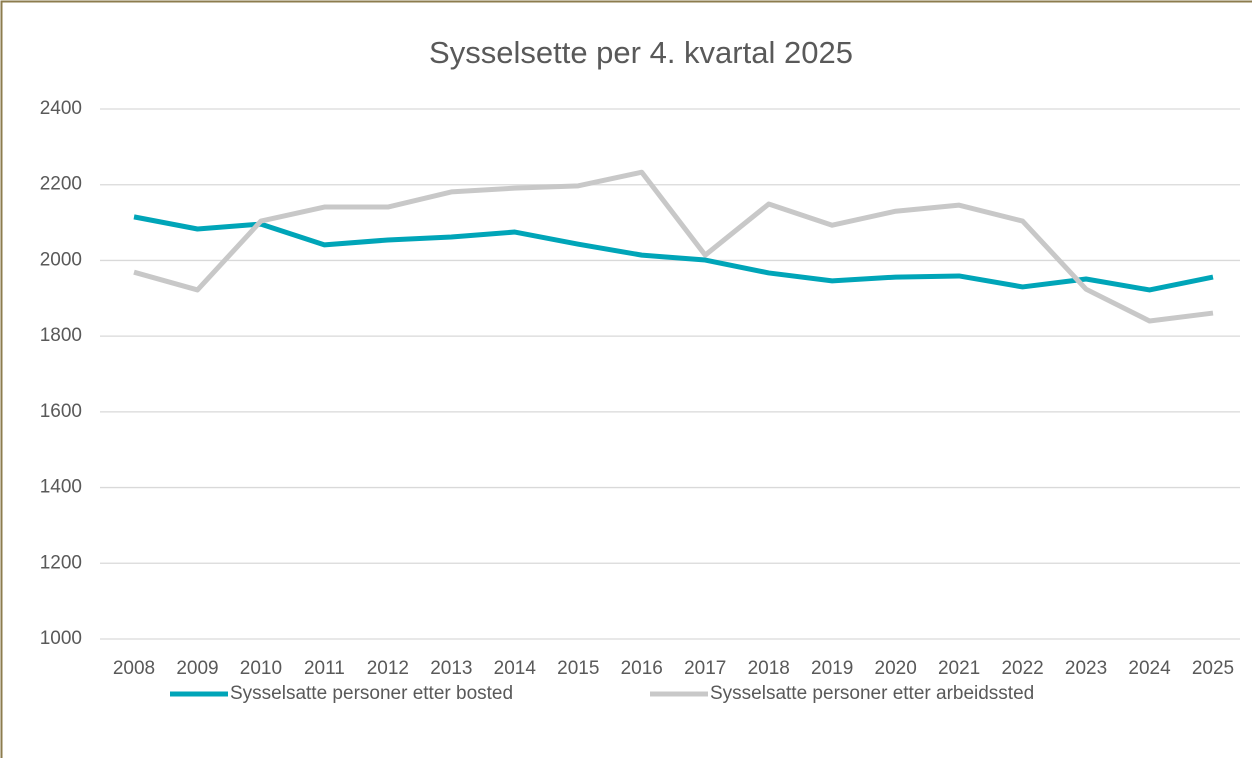 The height and width of the screenshot is (758, 1252). I want to click on x-tick-label: 2015, so click(578, 668).